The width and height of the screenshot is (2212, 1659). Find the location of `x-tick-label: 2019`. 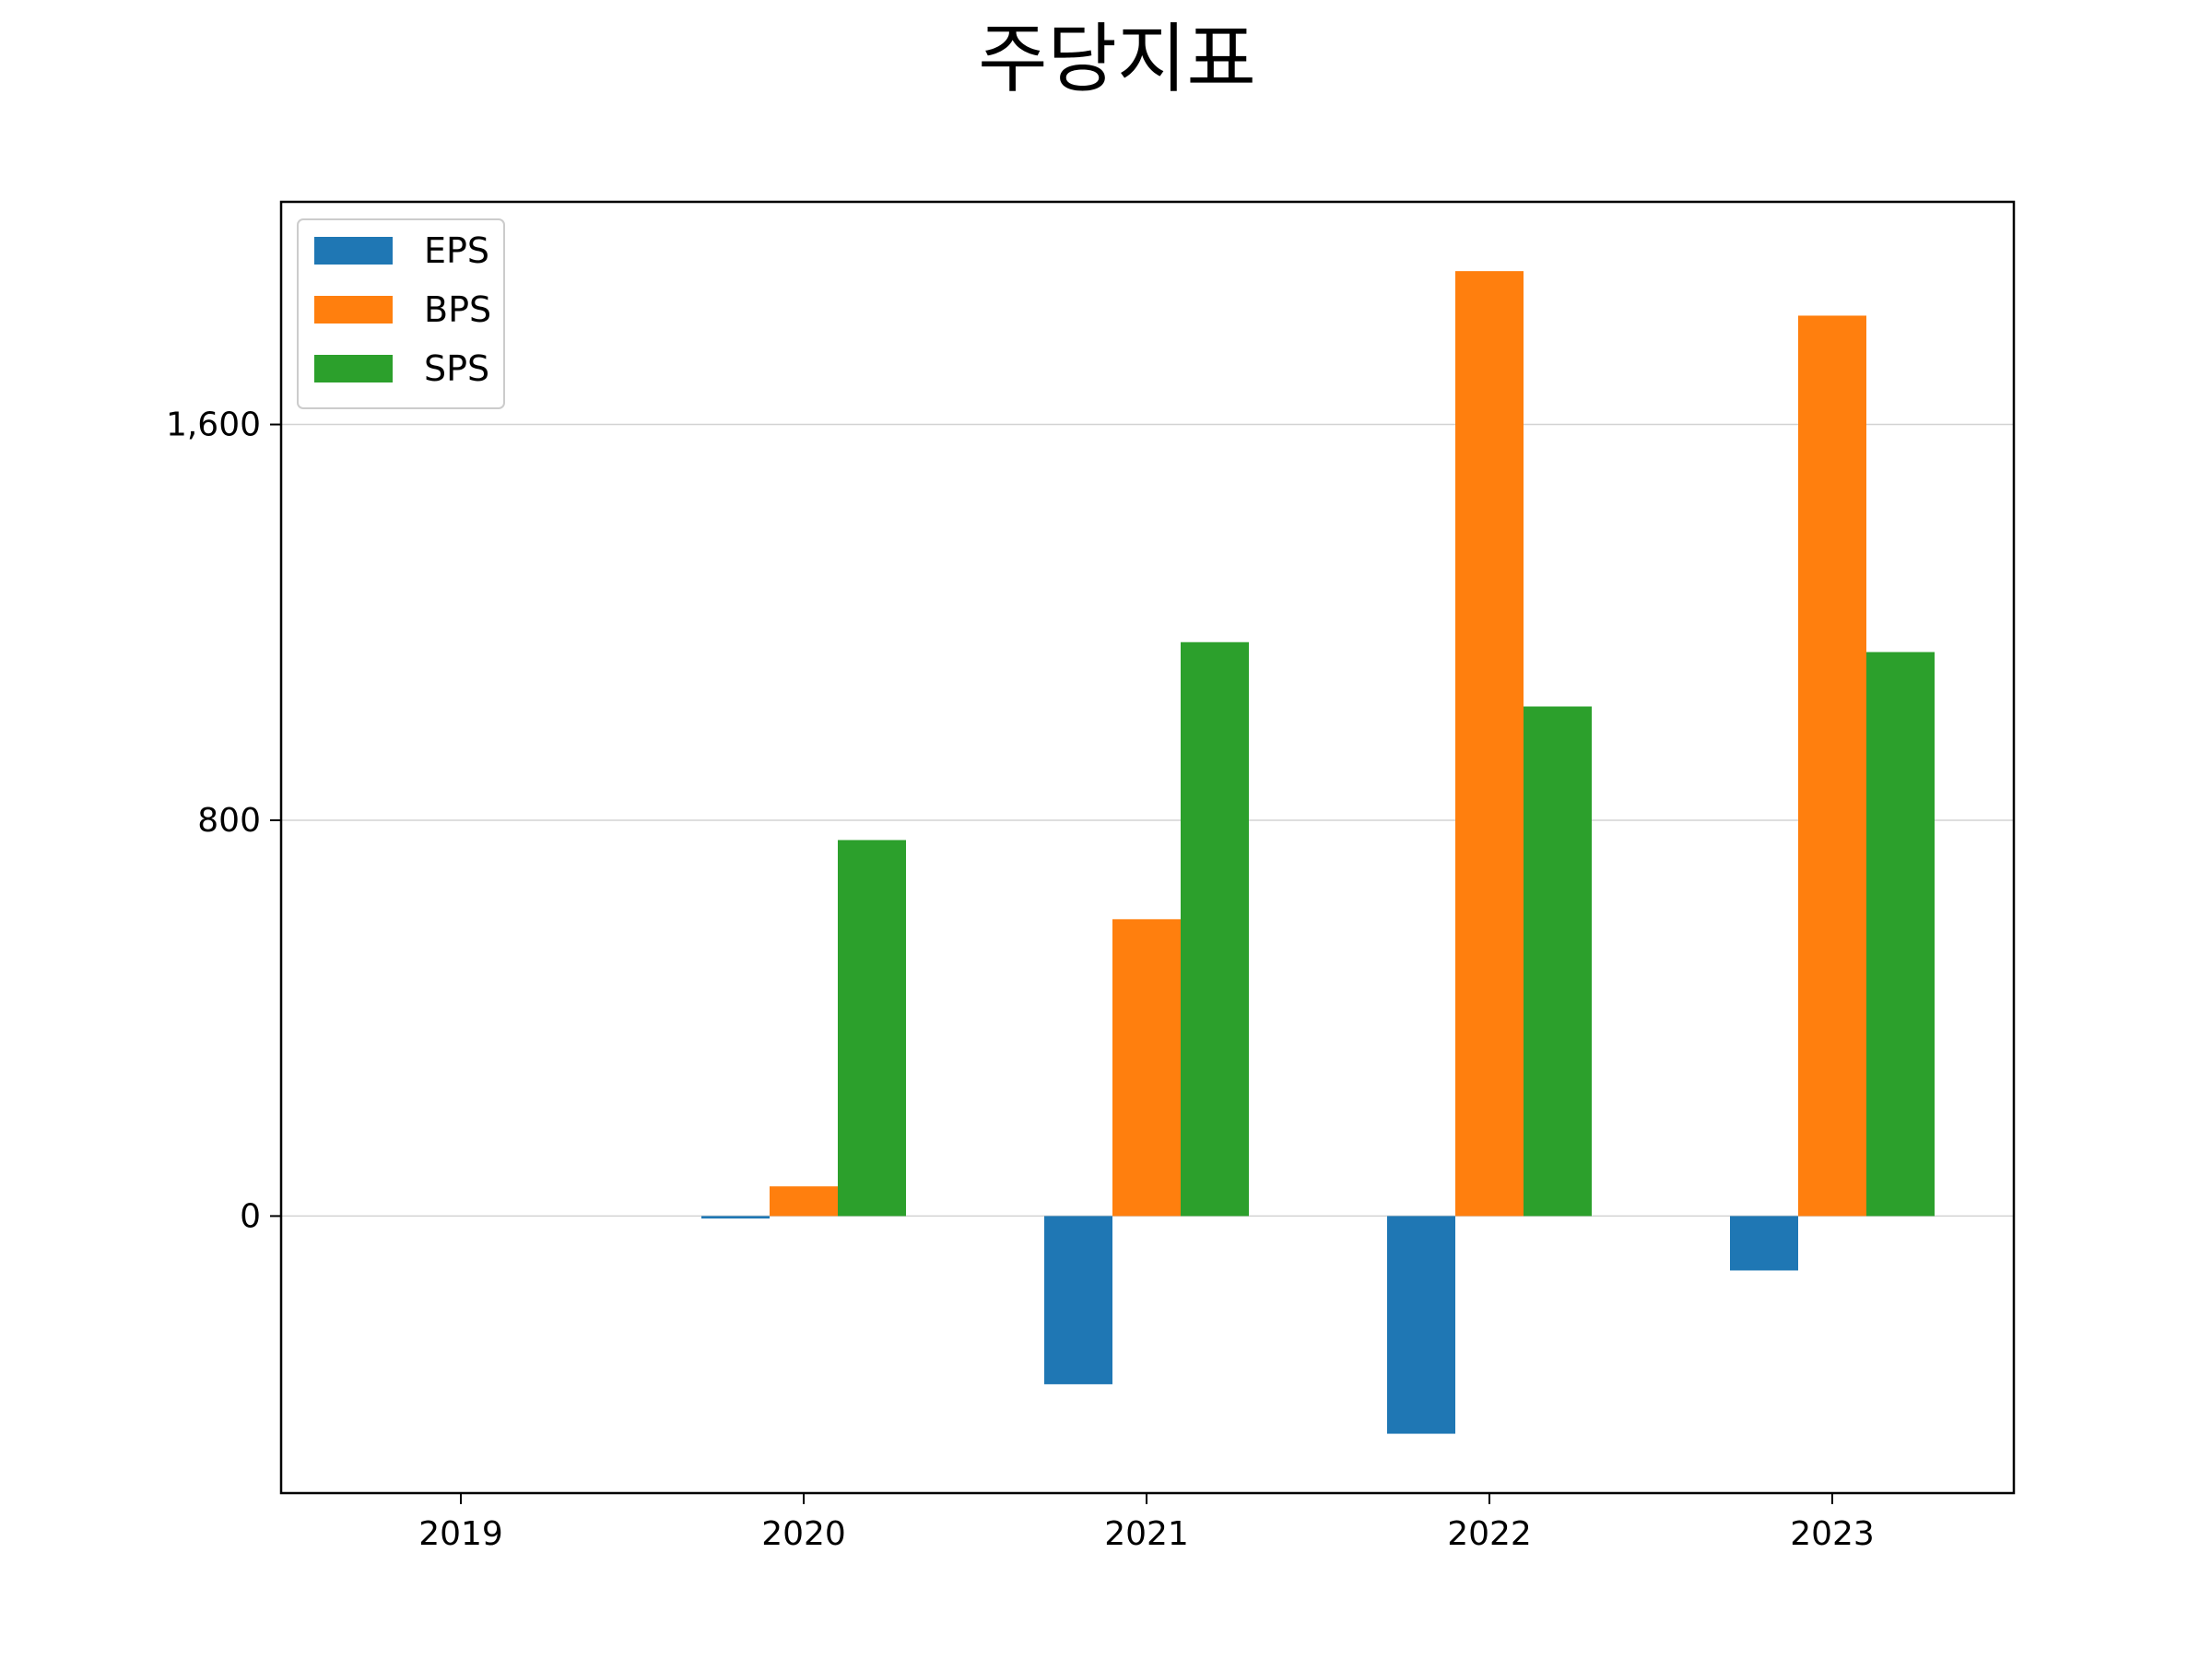

x-tick-label: 2019 is located at coordinates (460, 1534).